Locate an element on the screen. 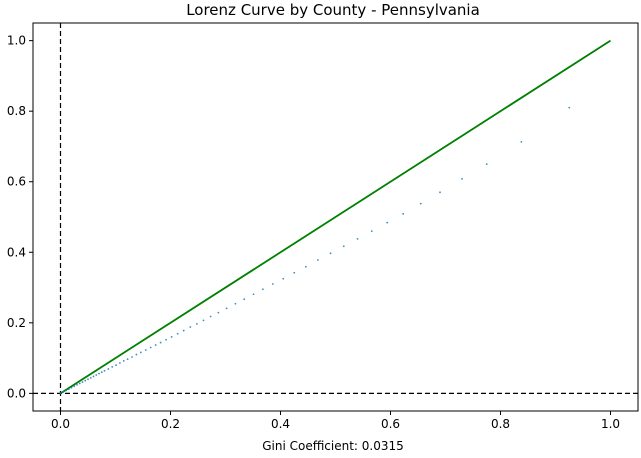  x-tick-label: 0.8 is located at coordinates (500, 424).